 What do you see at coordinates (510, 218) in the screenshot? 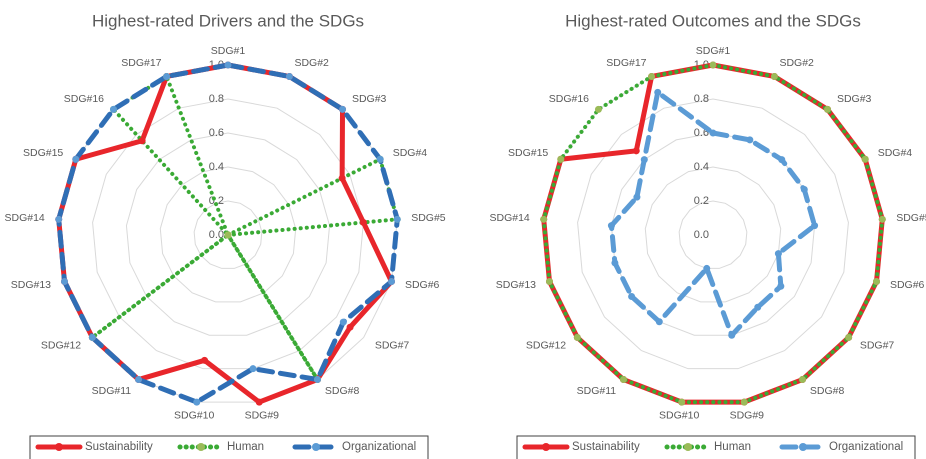
I see `axis-label: SDG#14` at bounding box center [510, 218].